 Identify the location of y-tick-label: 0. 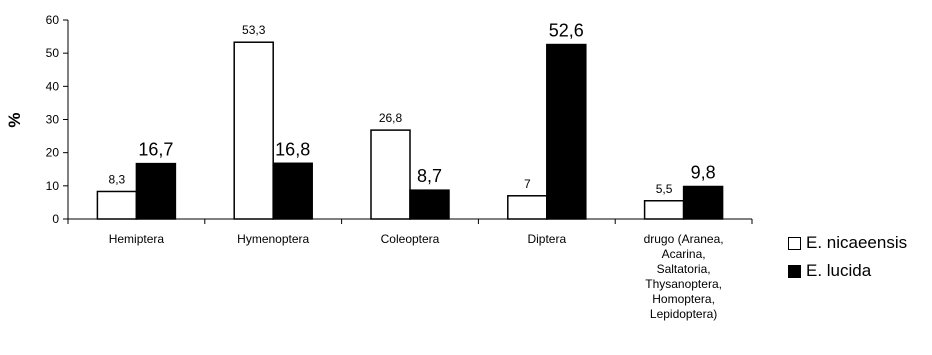
(55, 219).